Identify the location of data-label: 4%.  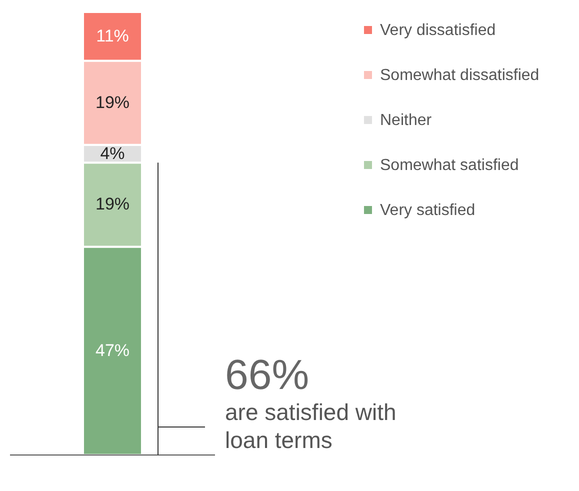
(112, 153).